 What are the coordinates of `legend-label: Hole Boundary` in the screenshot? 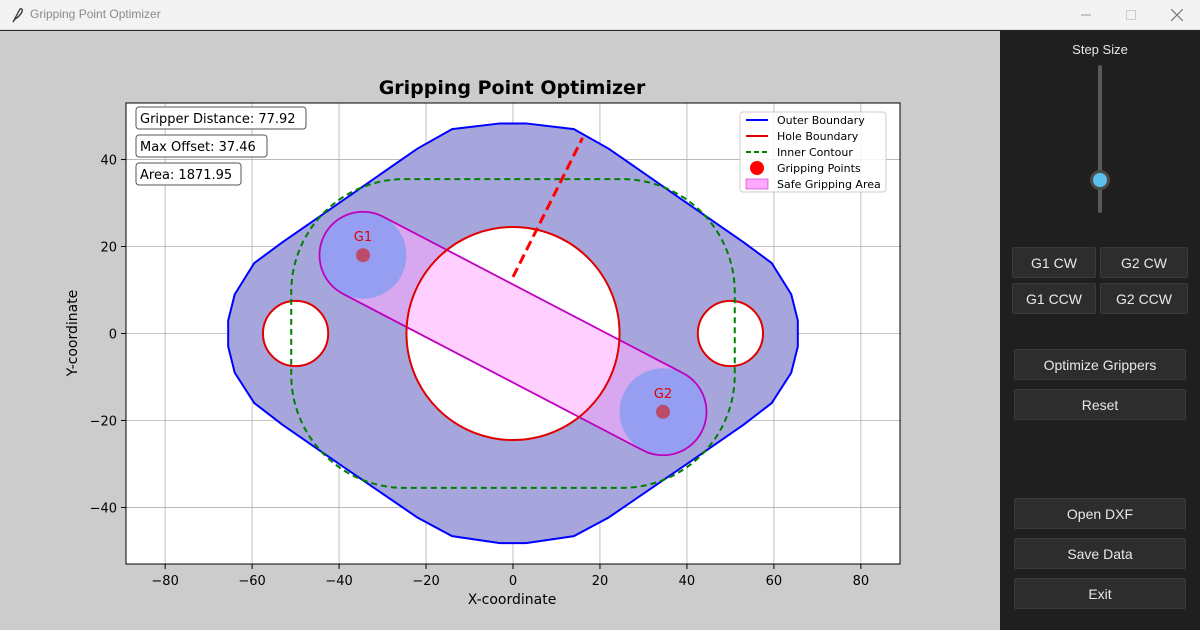 It's located at (818, 136).